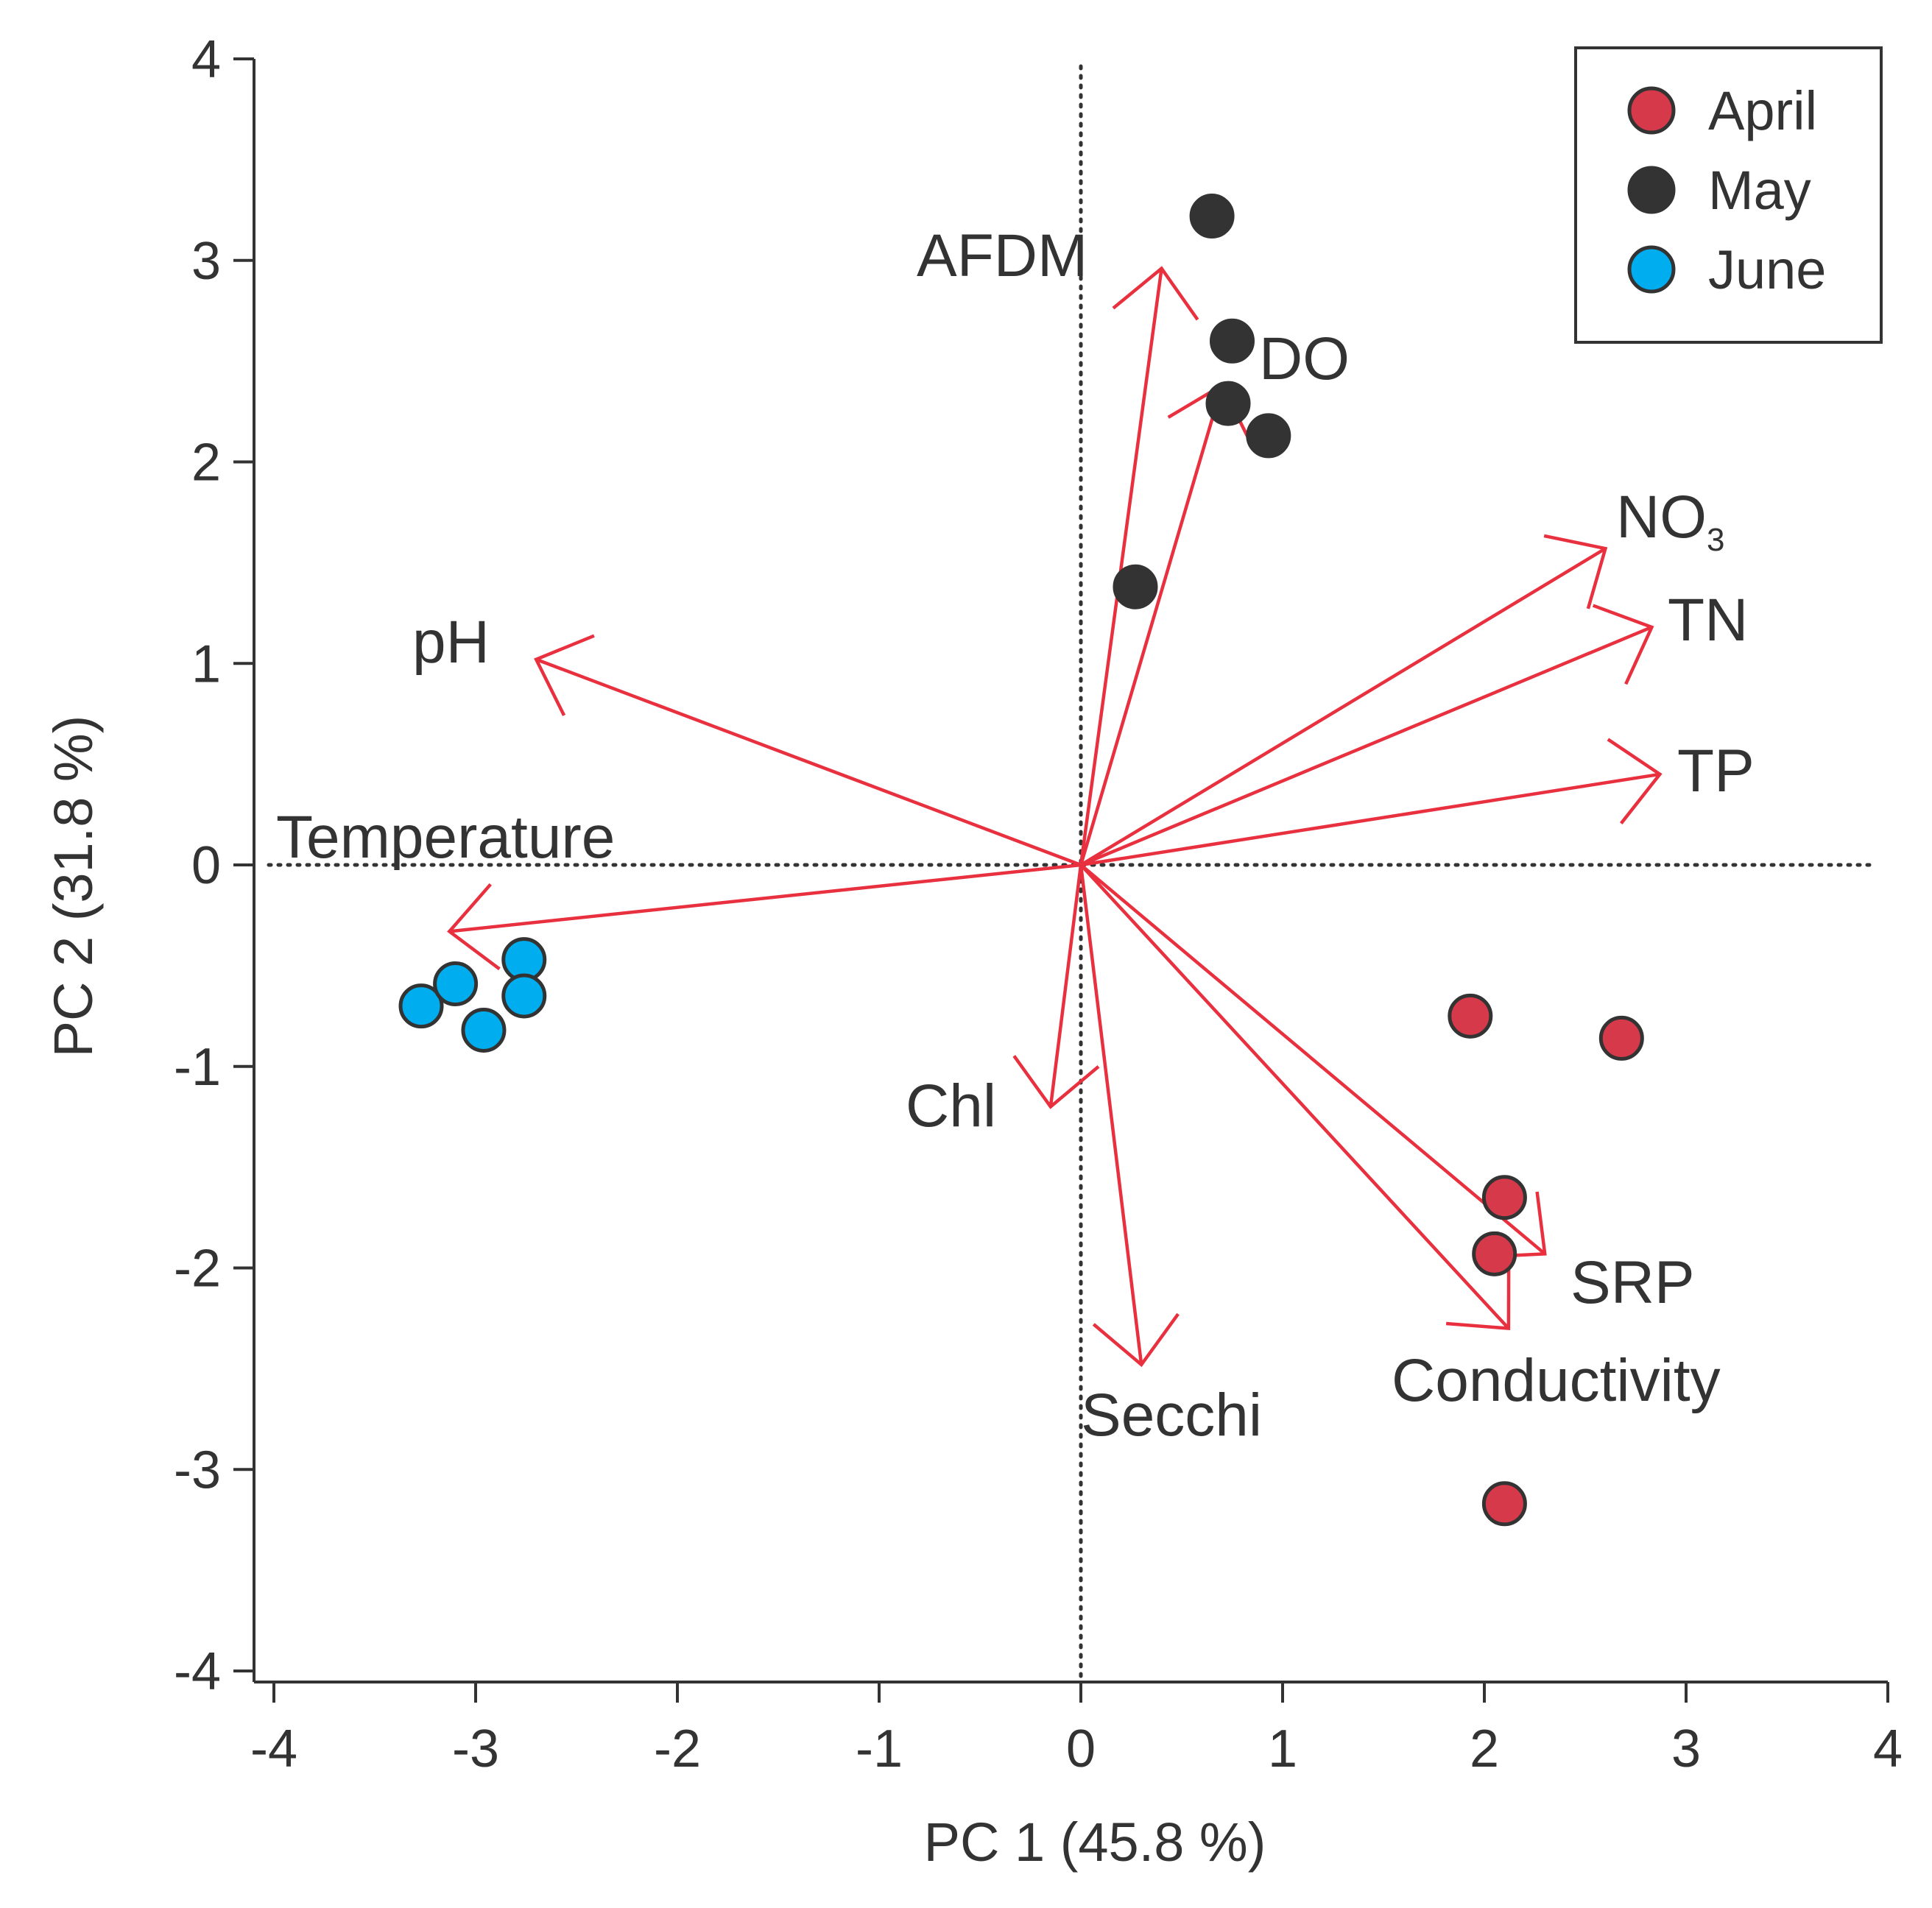 This screenshot has width=1932, height=1908. Describe the element at coordinates (197, 1067) in the screenshot. I see `y-tick-label: -1` at that location.